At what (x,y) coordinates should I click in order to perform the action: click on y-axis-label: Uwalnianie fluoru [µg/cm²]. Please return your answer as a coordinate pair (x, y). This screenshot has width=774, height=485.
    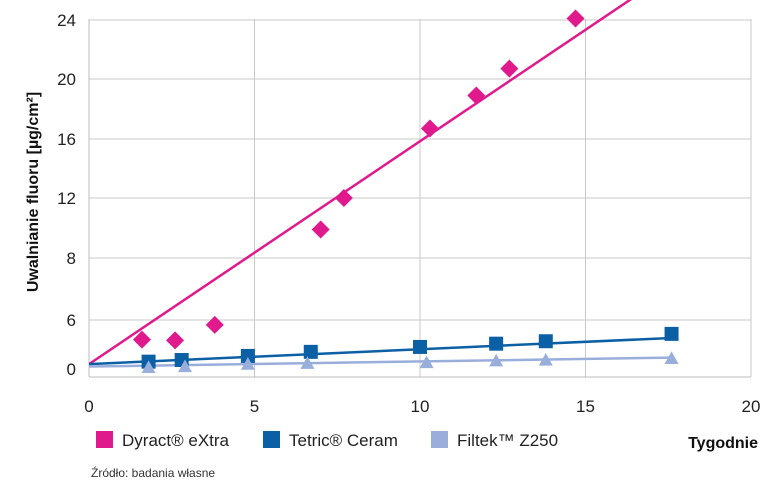
    Looking at the image, I should click on (33, 192).